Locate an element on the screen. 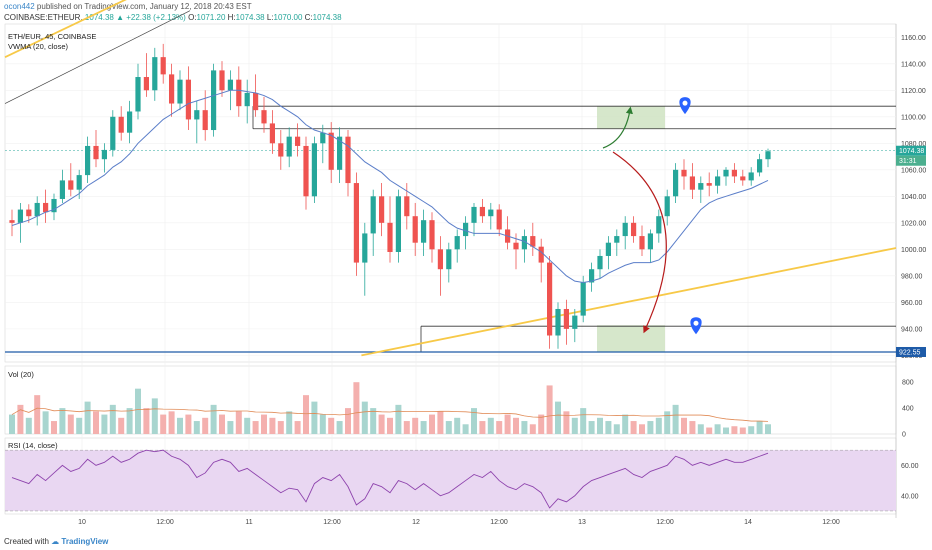 Image resolution: width=932 pixels, height=550 pixels. trendline-lower is located at coordinates (629, 302).